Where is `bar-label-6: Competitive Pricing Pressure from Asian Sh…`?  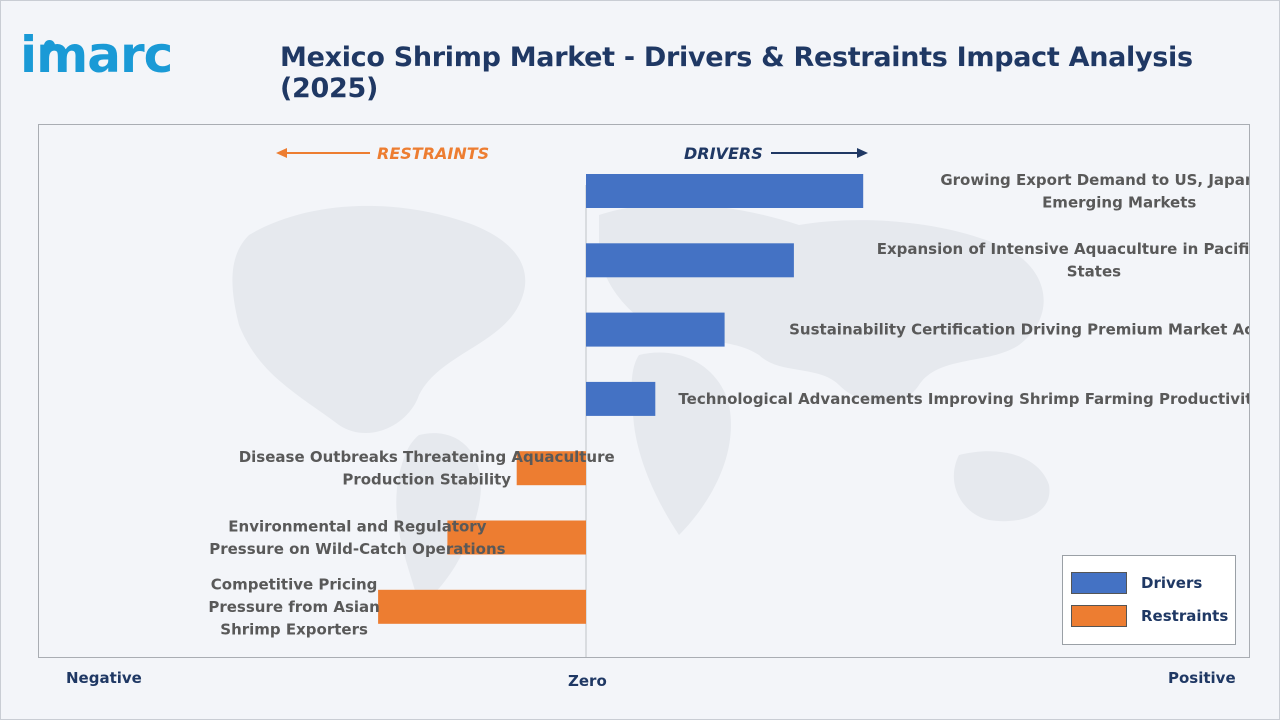
bar-label-6: Competitive Pricing Pressure from Asian Sh… is located at coordinates (293, 606).